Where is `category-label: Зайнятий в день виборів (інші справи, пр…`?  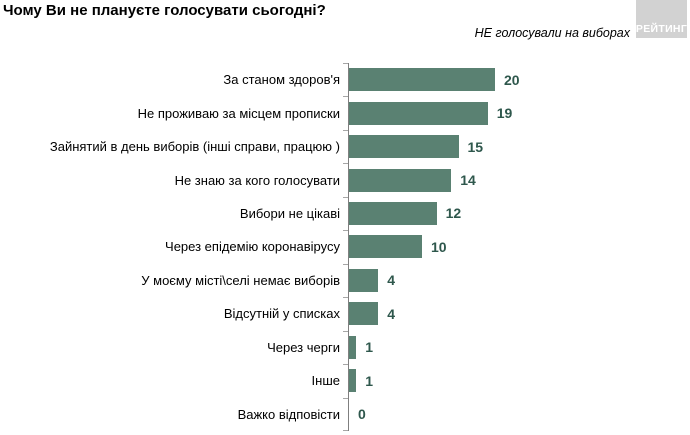 category-label: Зайнятий в день виборів (інші справи, пр… is located at coordinates (194, 147).